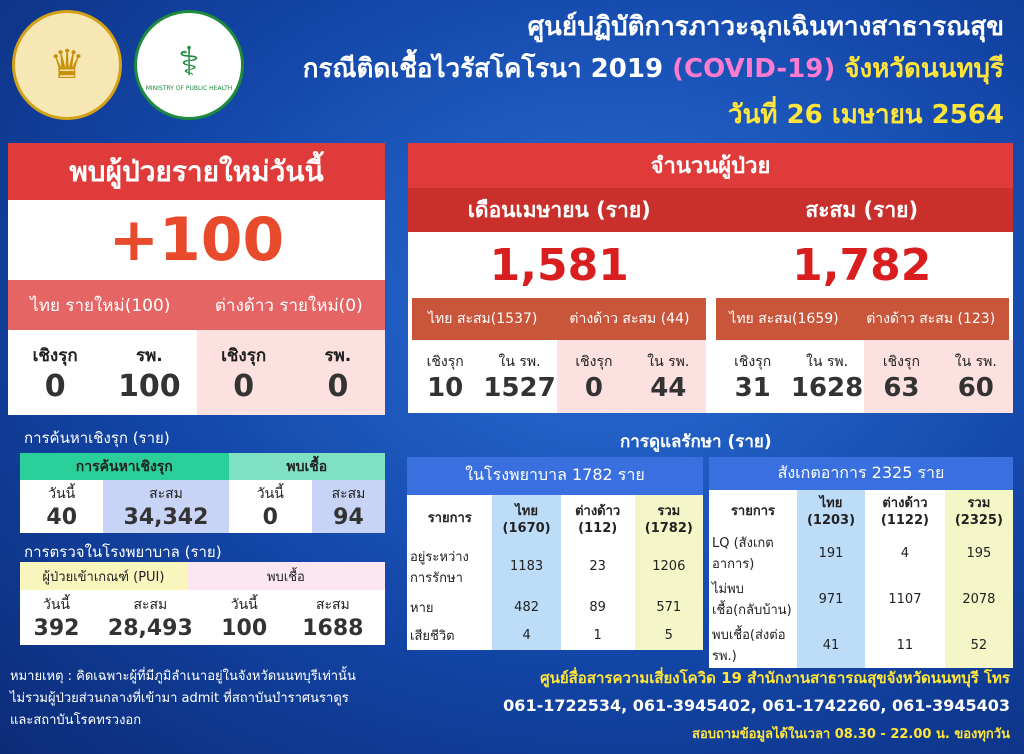 The height and width of the screenshot is (754, 1024). Describe the element at coordinates (123, 552) in the screenshot. I see `hospital-test-section: การตรวจในโรงพยาบาล (ราย)` at that location.